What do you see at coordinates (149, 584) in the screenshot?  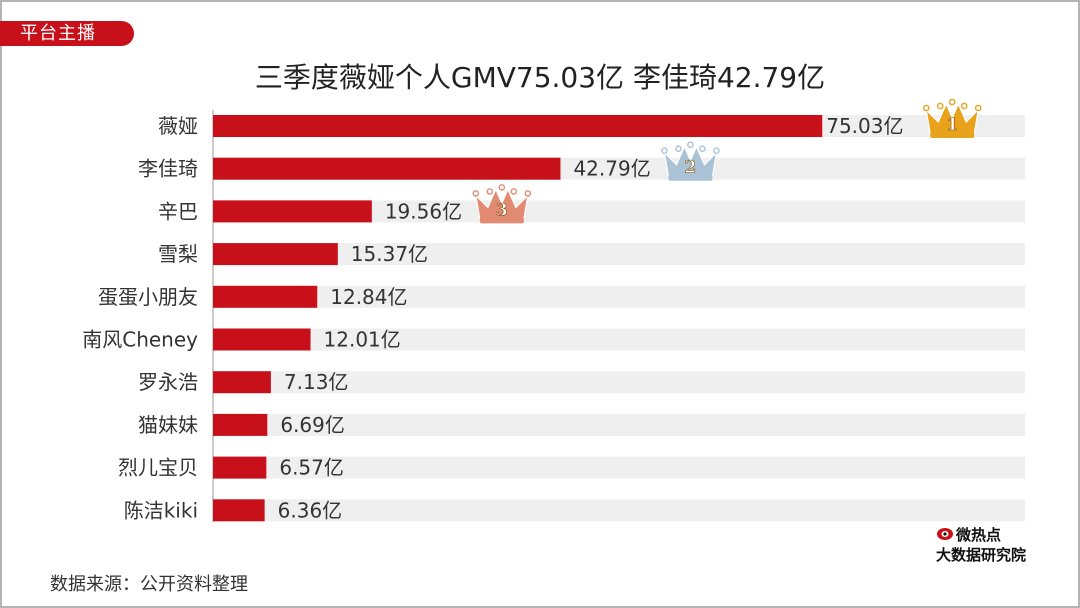 I see `data-source-note: 数据来源：公开资料整理` at bounding box center [149, 584].